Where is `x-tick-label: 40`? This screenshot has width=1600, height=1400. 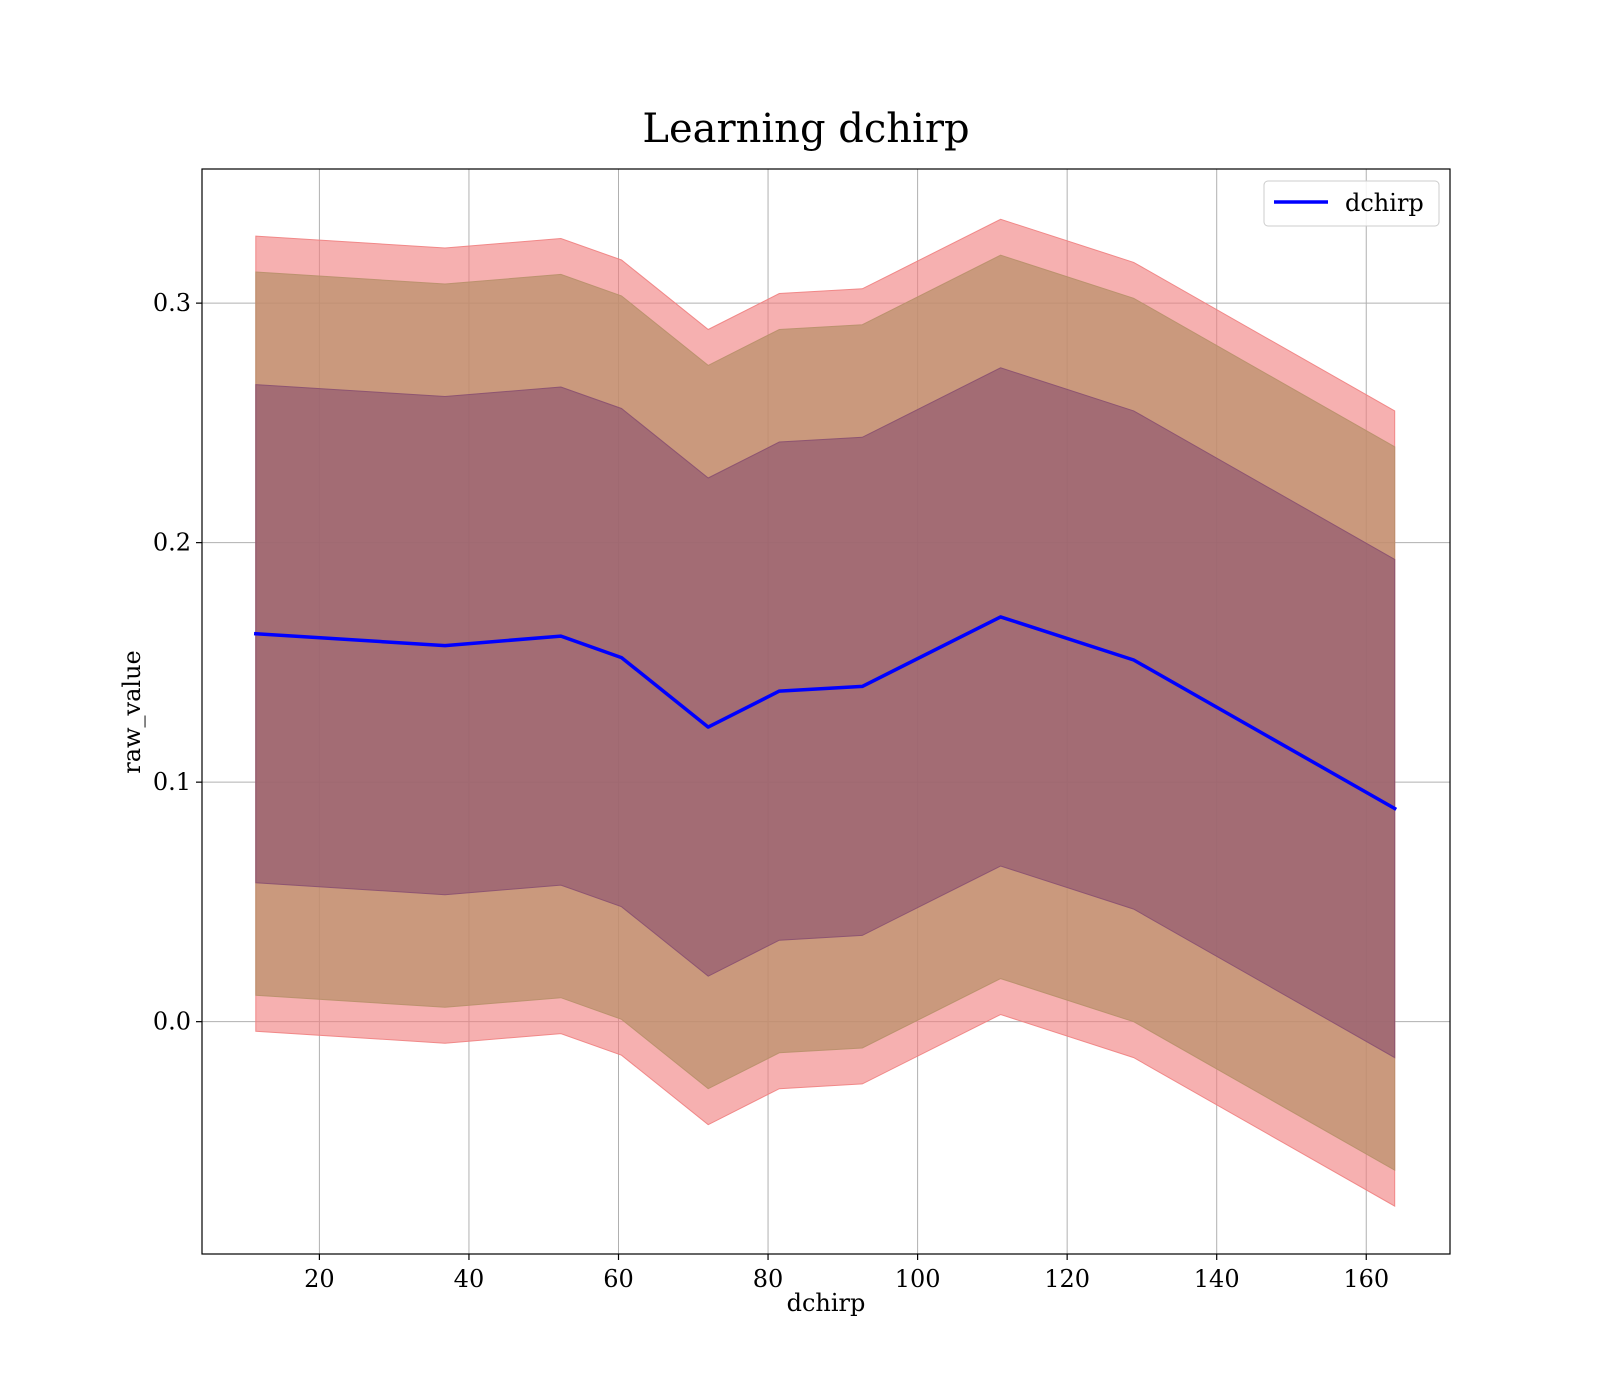
x-tick-label: 40 is located at coordinates (469, 1279).